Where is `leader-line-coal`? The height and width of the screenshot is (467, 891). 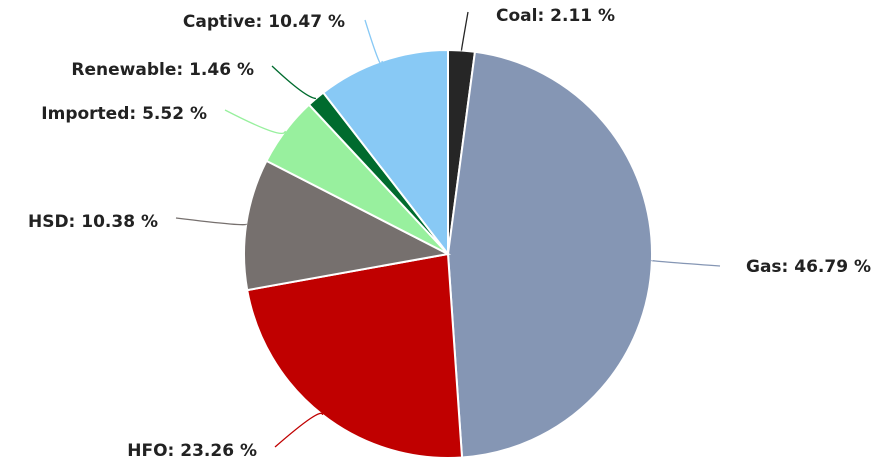 leader-line-coal is located at coordinates (464, 31).